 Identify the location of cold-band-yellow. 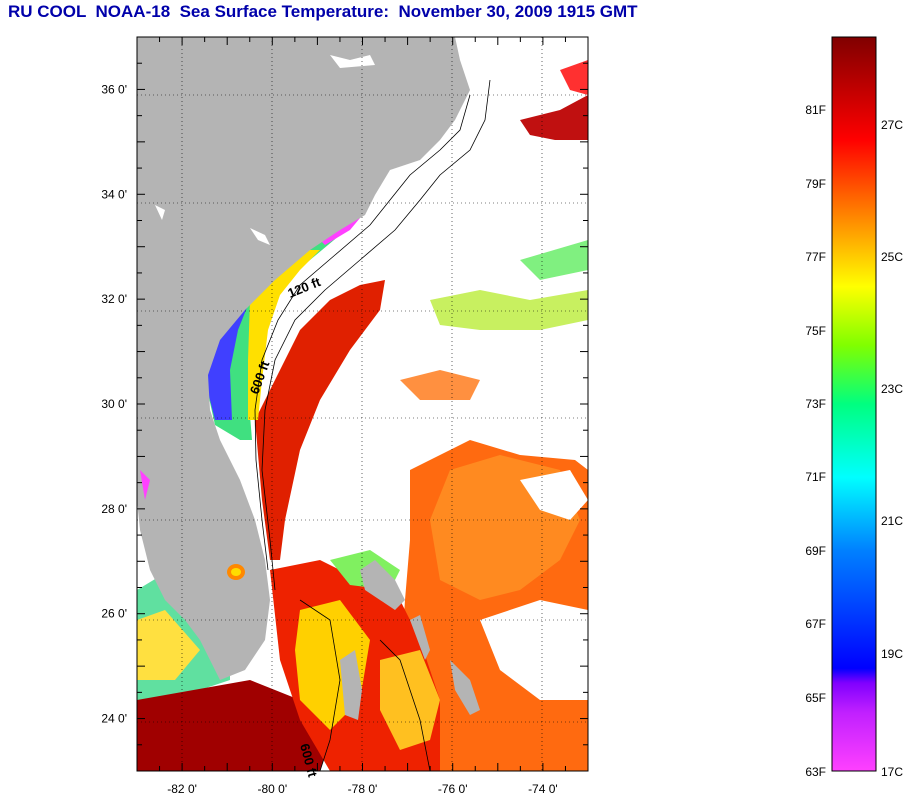
(284, 335).